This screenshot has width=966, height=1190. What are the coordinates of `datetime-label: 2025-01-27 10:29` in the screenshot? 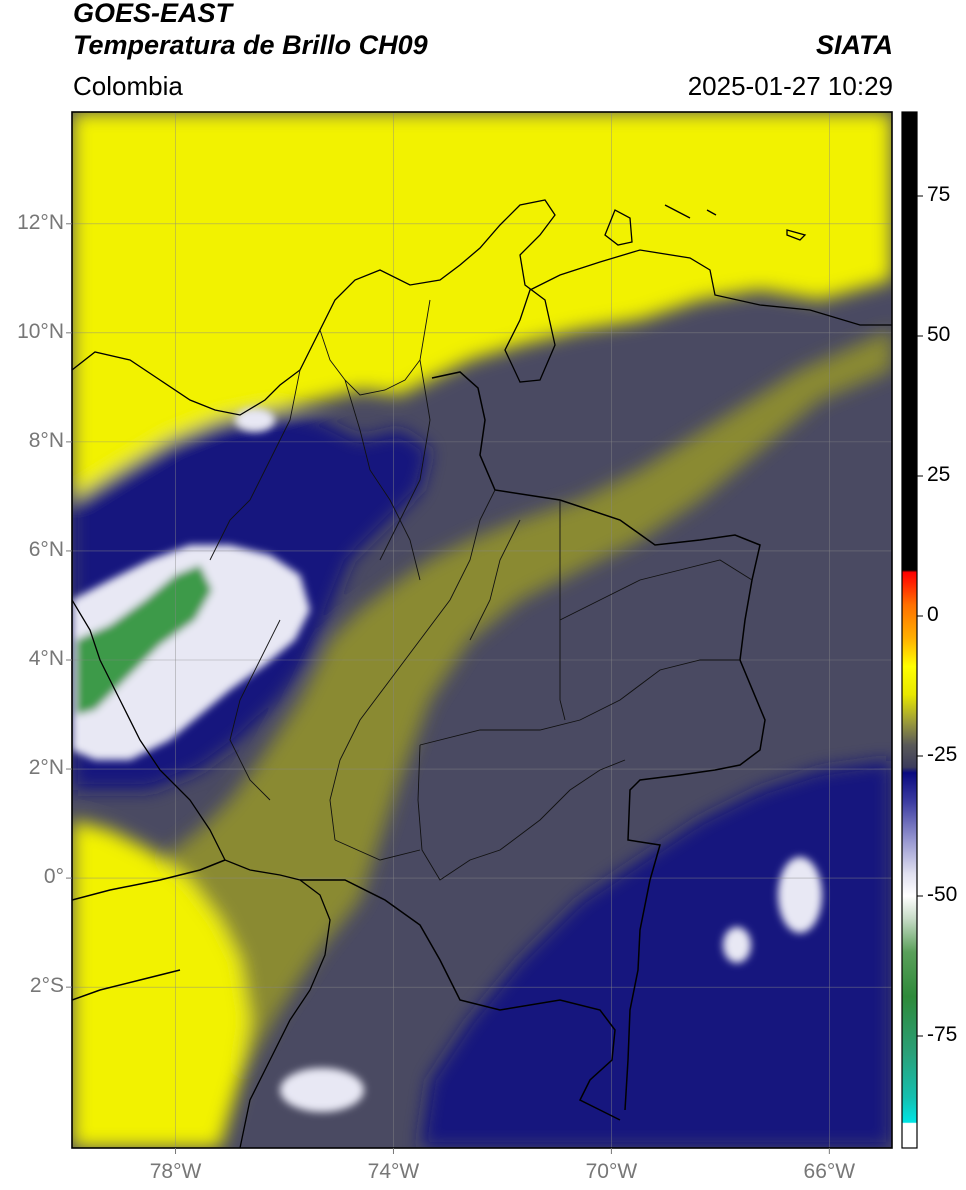 It's located at (790, 86).